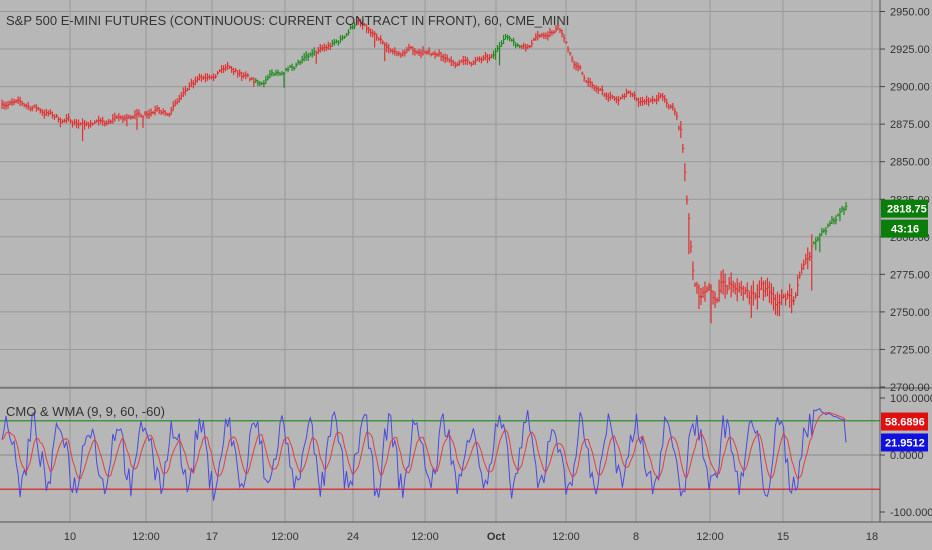 The height and width of the screenshot is (550, 932). Describe the element at coordinates (910, 275) in the screenshot. I see `price-tick-label: 2775.00` at that location.